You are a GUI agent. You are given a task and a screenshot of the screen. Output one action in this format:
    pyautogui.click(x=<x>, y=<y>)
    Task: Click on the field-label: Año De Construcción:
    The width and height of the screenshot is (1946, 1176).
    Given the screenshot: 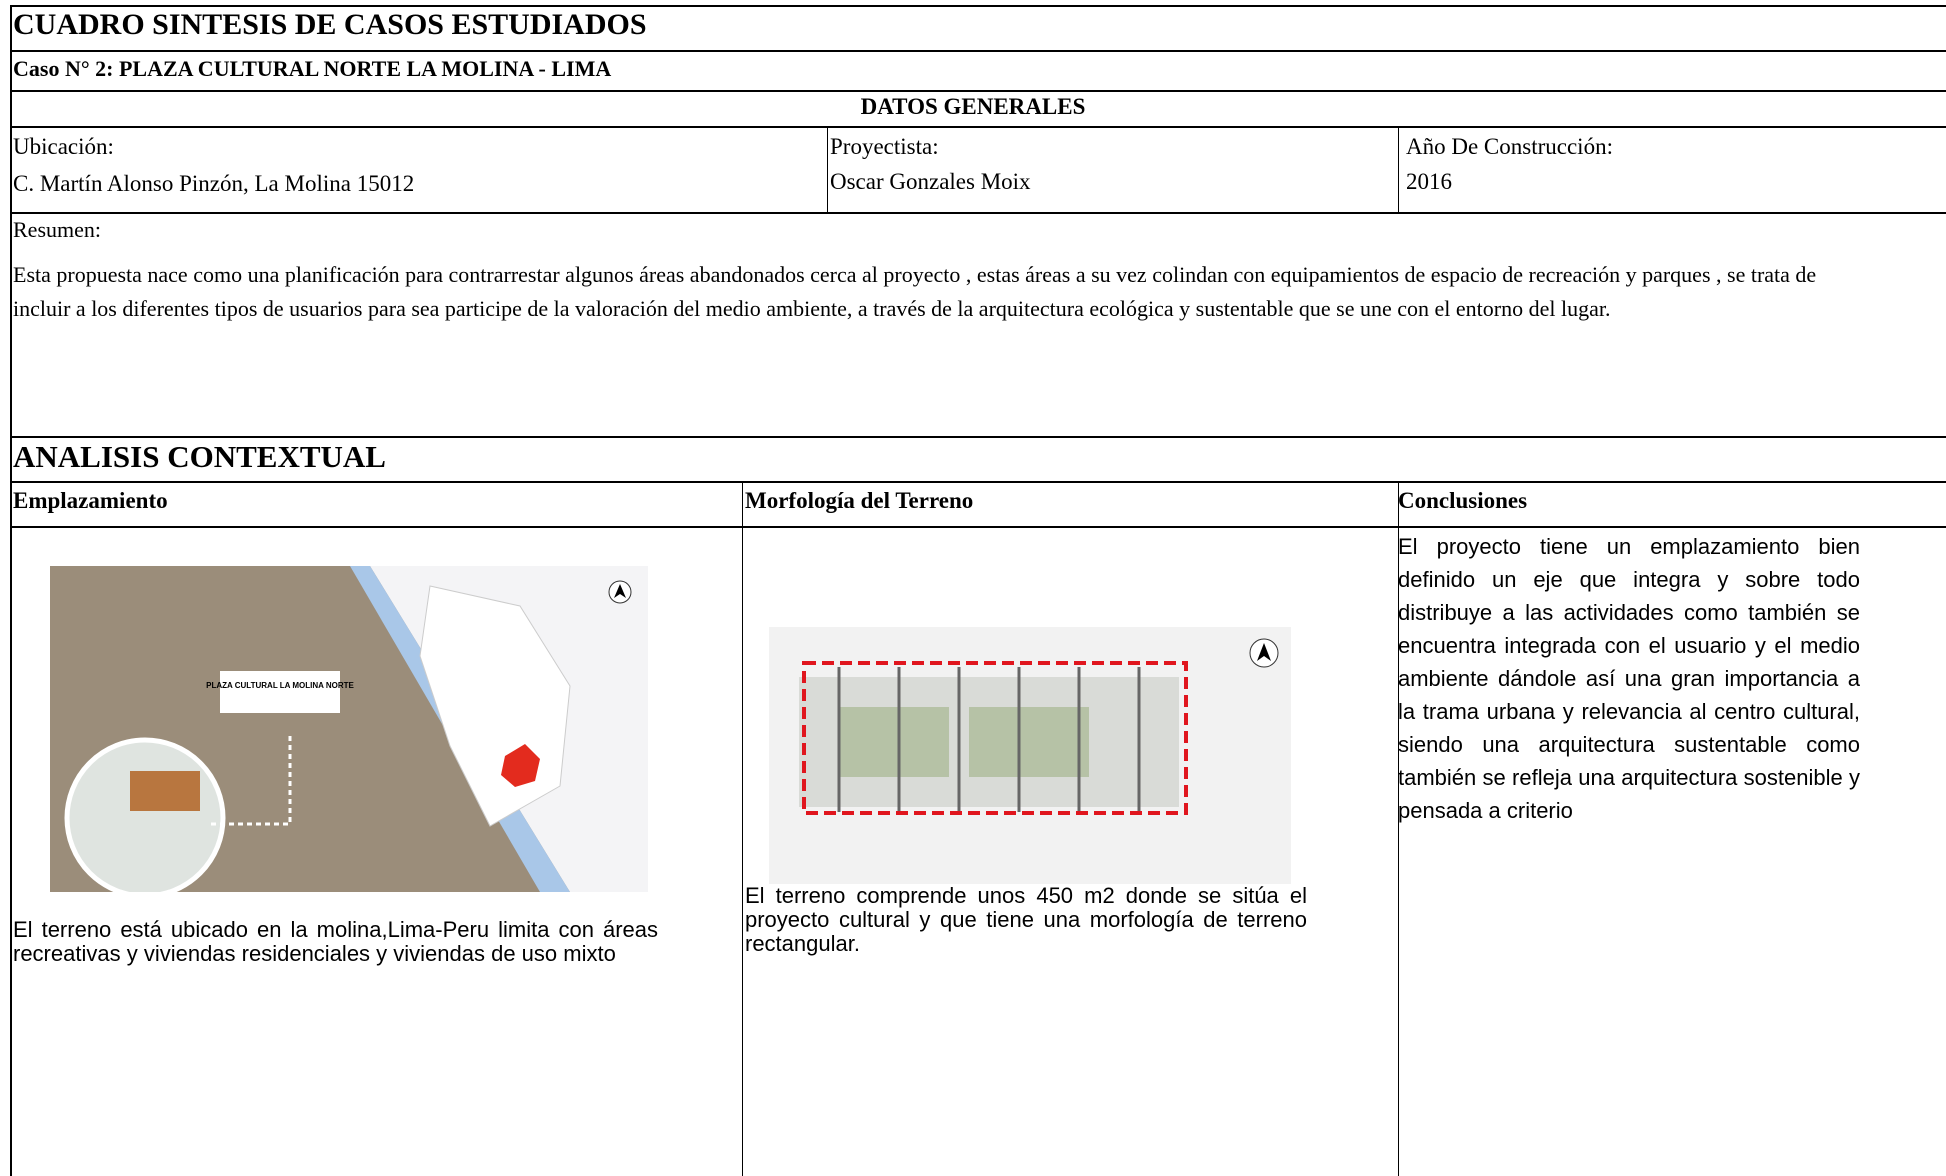 What is the action you would take?
    pyautogui.click(x=1509, y=146)
    